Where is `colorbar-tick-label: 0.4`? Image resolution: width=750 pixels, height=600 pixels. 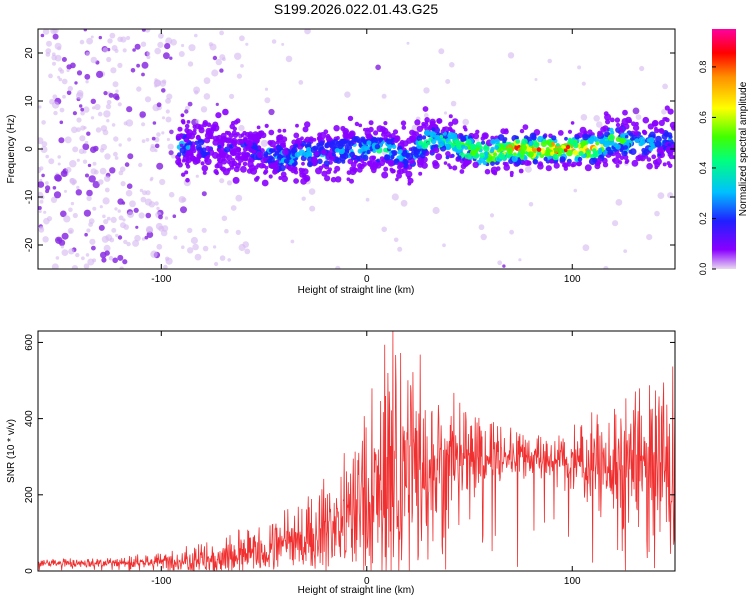
colorbar-tick-label: 0.4 is located at coordinates (703, 168).